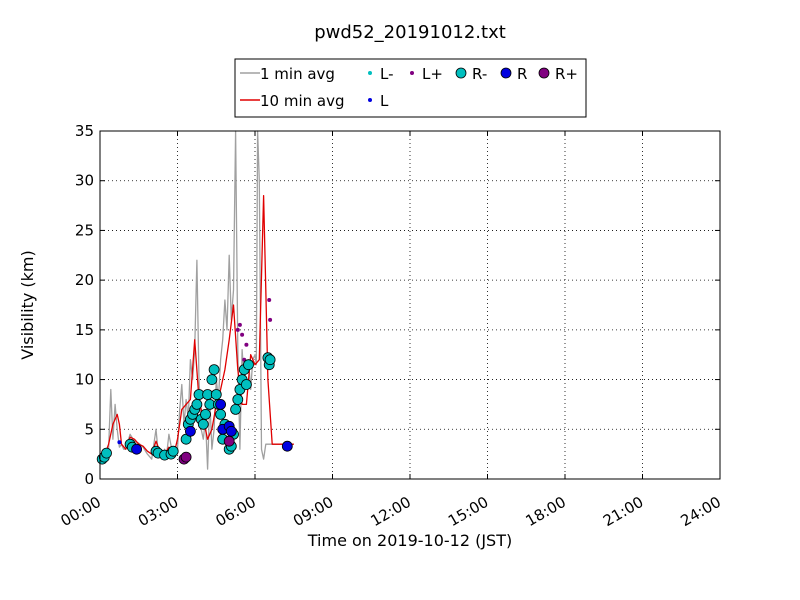 This screenshot has width=800, height=600. Describe the element at coordinates (84, 280) in the screenshot. I see `y-tick-label: 20` at that location.